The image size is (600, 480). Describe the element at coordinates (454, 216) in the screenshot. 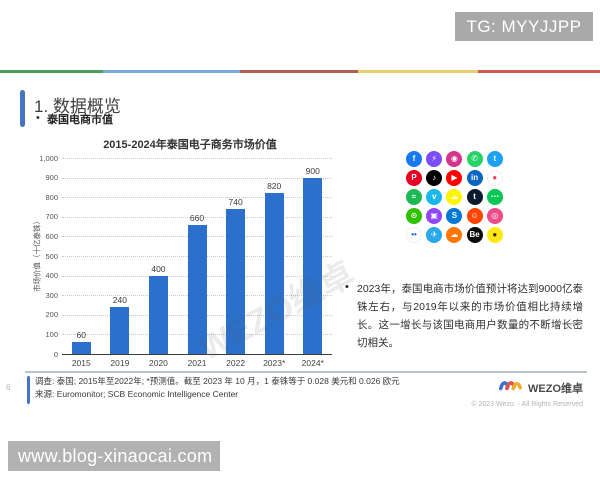

I see `skype-icon: S` at that location.